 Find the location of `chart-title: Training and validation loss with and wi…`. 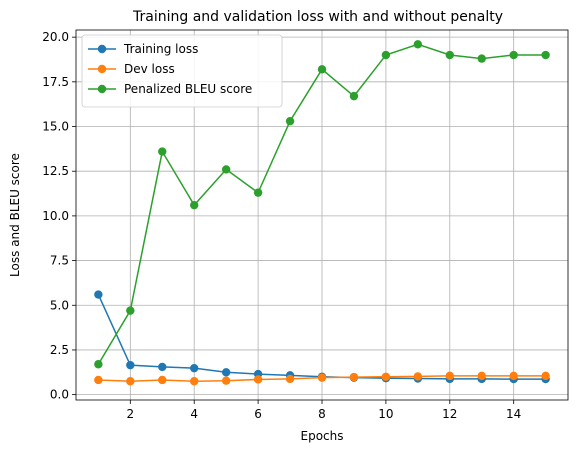

chart-title: Training and validation loss with and wi… is located at coordinates (317, 17).